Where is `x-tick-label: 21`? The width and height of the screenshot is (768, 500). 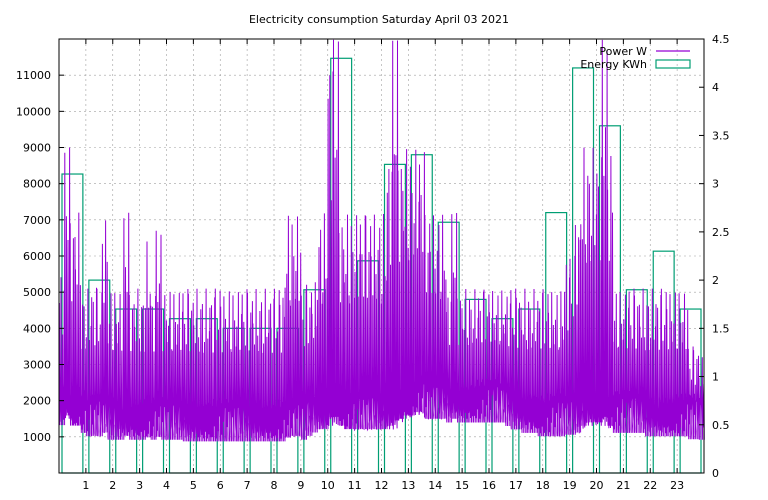
x-tick-label: 21 is located at coordinates (623, 485).